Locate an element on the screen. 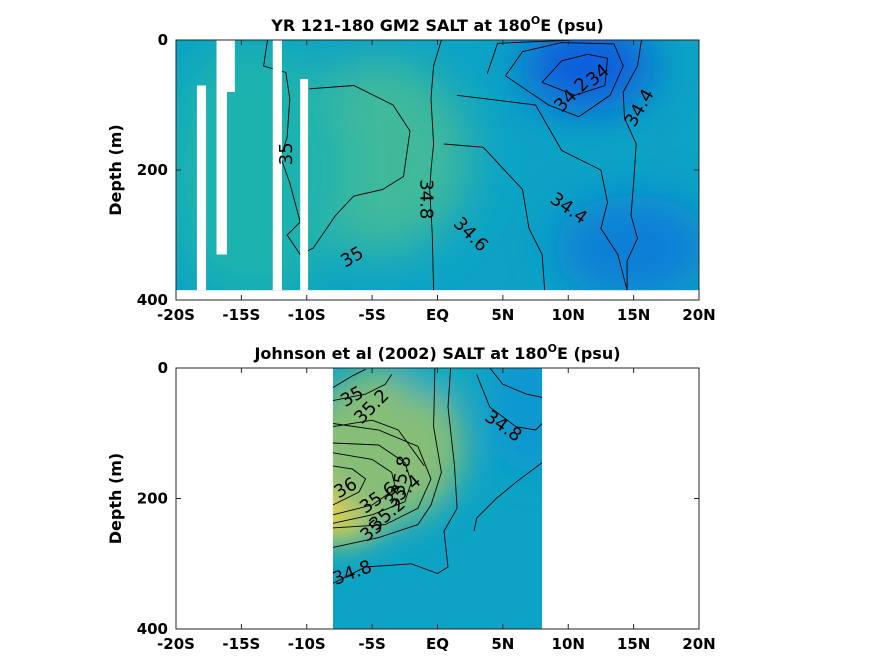  chart-title: Johnson et al (2002) SALT at 180OE (psu) is located at coordinates (436, 352).